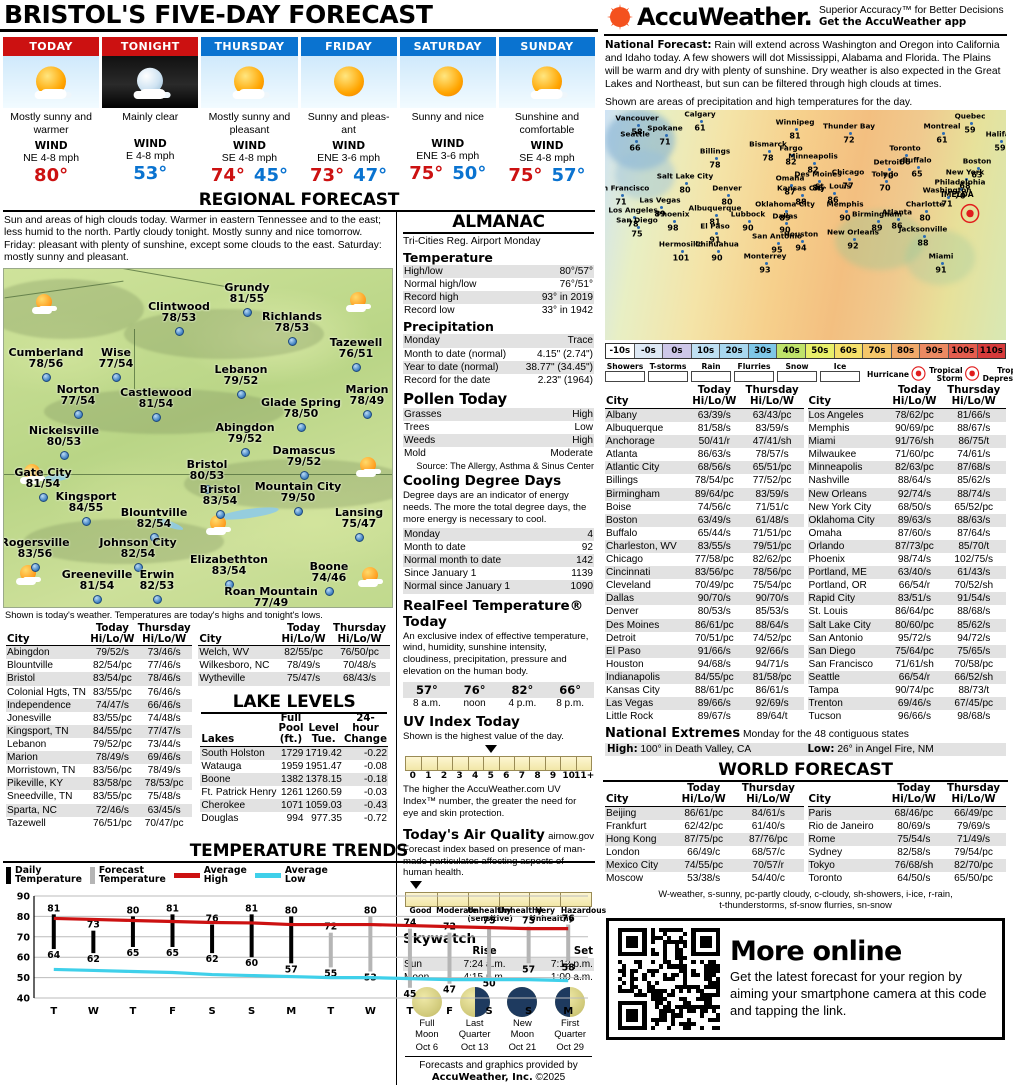 The width and height of the screenshot is (1013, 1085). I want to click on table-row: Pikeville, KY 83/58/pc 78/53/pc, so click(99, 784).